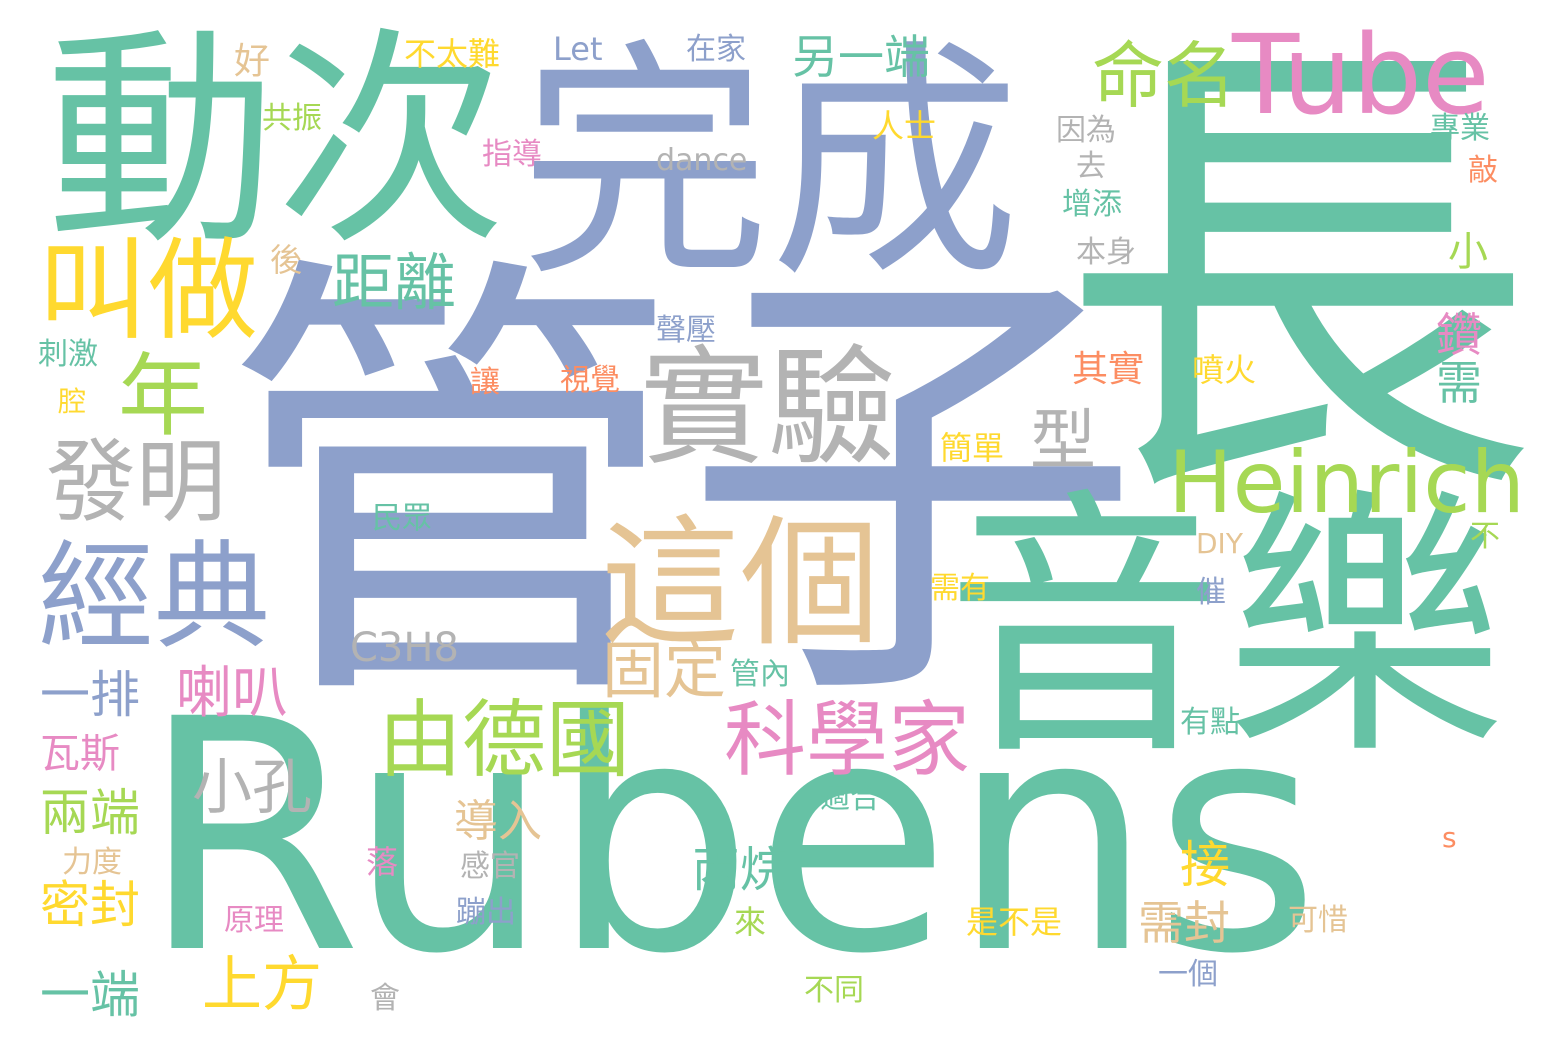  I want to click on word-jiandan: 簡單, so click(972, 448).